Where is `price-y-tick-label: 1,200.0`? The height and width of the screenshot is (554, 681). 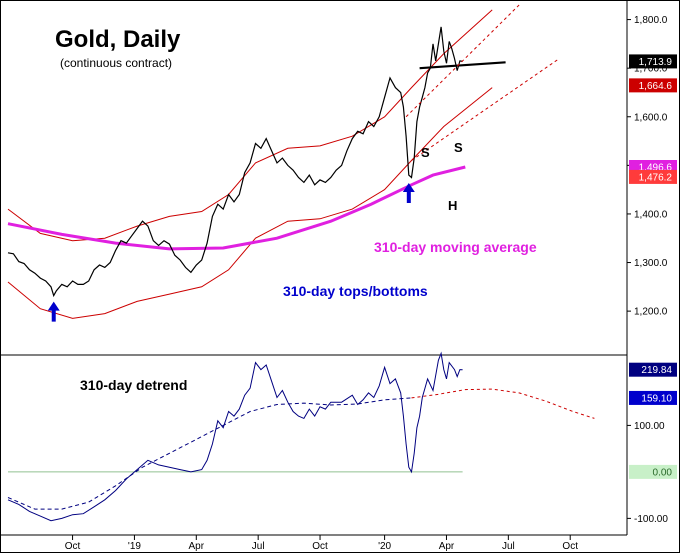
price-y-tick-label: 1,200.0 is located at coordinates (651, 312).